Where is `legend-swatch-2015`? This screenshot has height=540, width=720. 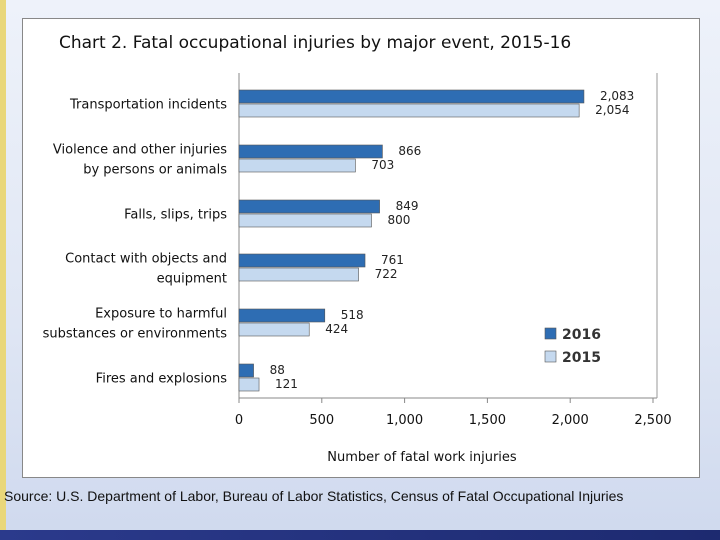 legend-swatch-2015 is located at coordinates (550, 356).